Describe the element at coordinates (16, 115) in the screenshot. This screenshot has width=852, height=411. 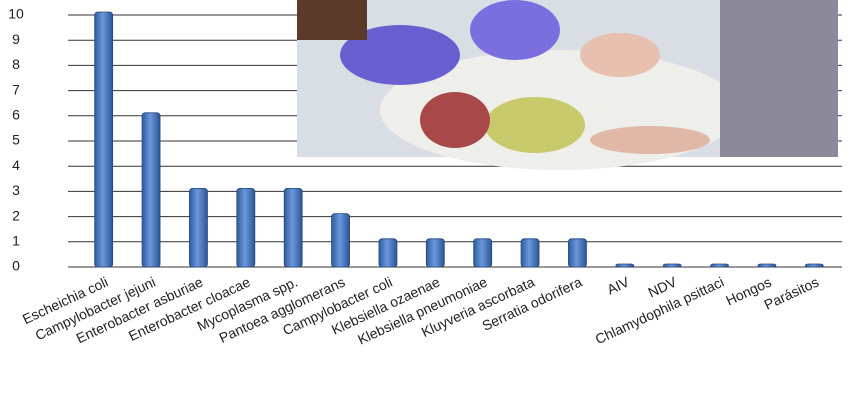
I see `y-tick-label: 6` at that location.